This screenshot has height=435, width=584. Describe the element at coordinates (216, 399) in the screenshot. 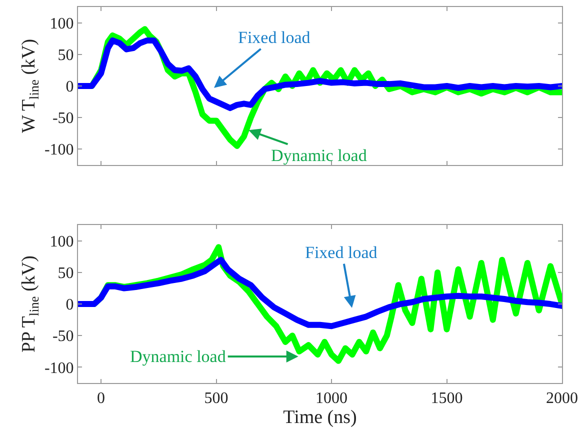

I see `x-tick-label: 500` at that location.